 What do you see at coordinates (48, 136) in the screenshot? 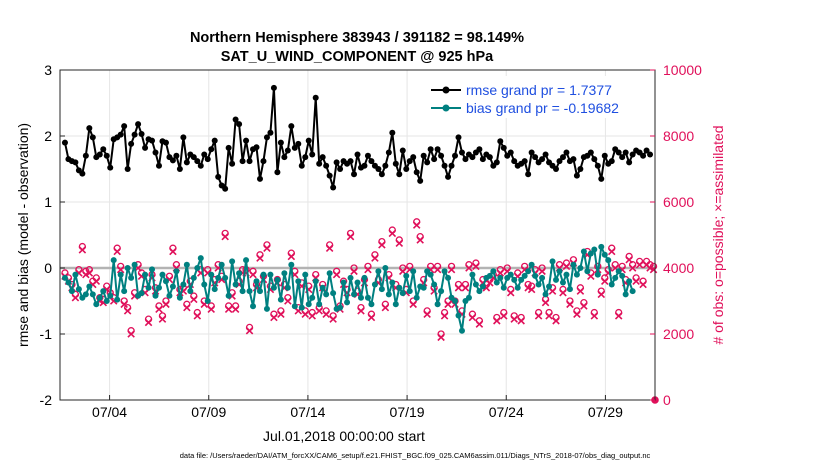
I see `left-tick-label: 2` at bounding box center [48, 136].